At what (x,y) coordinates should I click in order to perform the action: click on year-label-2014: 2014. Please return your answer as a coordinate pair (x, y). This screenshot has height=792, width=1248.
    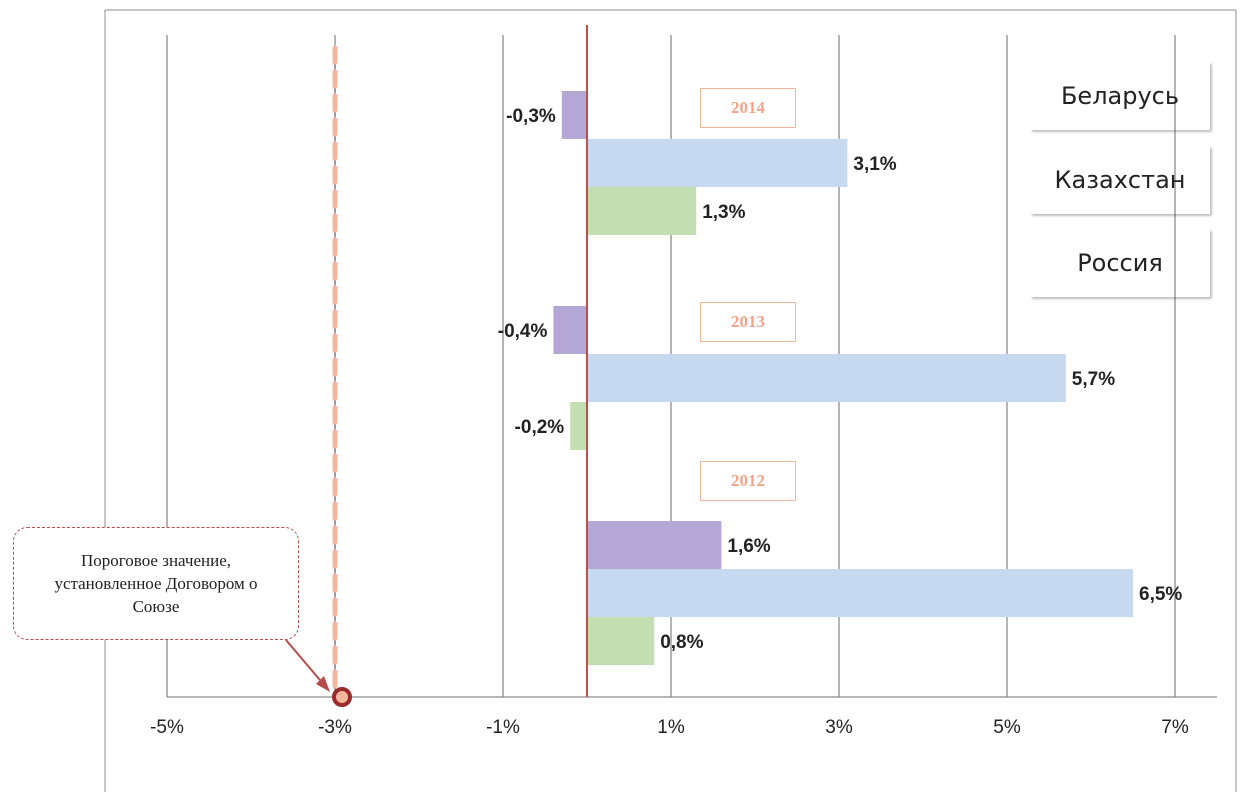
    Looking at the image, I should click on (748, 108).